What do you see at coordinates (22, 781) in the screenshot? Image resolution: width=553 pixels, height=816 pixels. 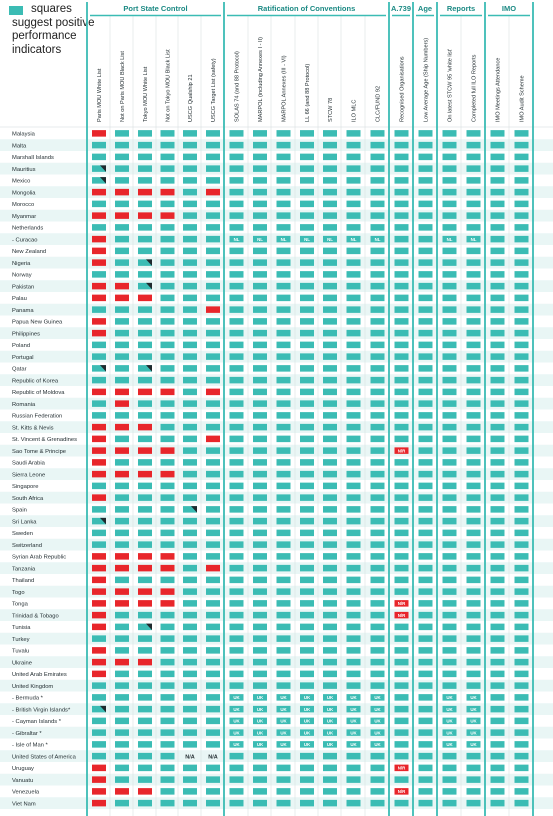 I see `country-label: Vanuatu` at bounding box center [22, 781].